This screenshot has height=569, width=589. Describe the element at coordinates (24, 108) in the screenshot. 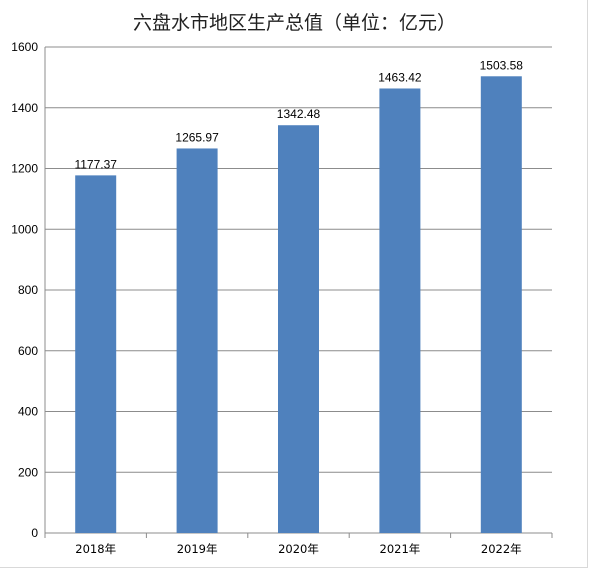

I see `y-tick-label: 1400` at that location.